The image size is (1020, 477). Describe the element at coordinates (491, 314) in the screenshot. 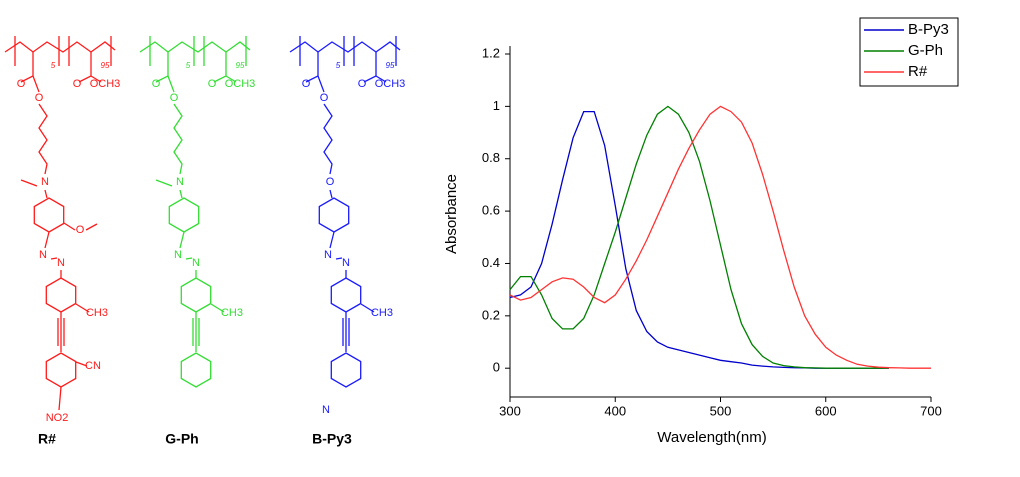

I see `y-tick-label: 0.2` at that location.